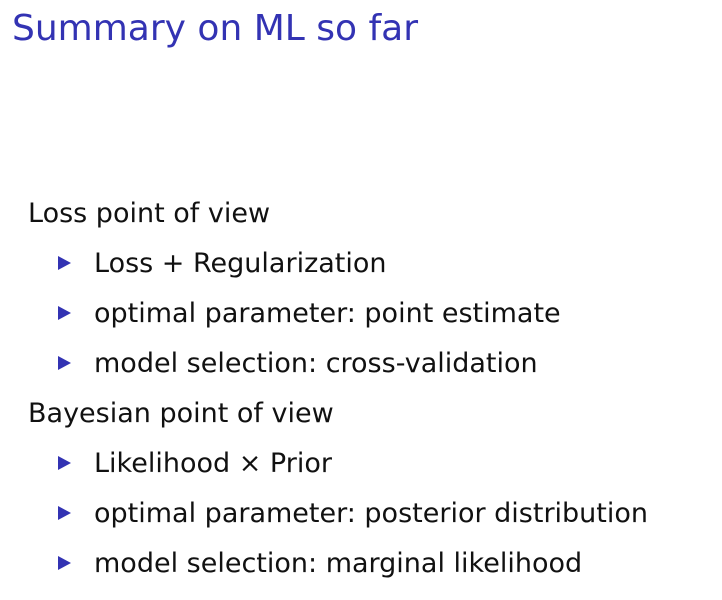 This screenshot has width=722, height=600. I want to click on bullet-item: optimal parameter: point estimate, so click(373, 314).